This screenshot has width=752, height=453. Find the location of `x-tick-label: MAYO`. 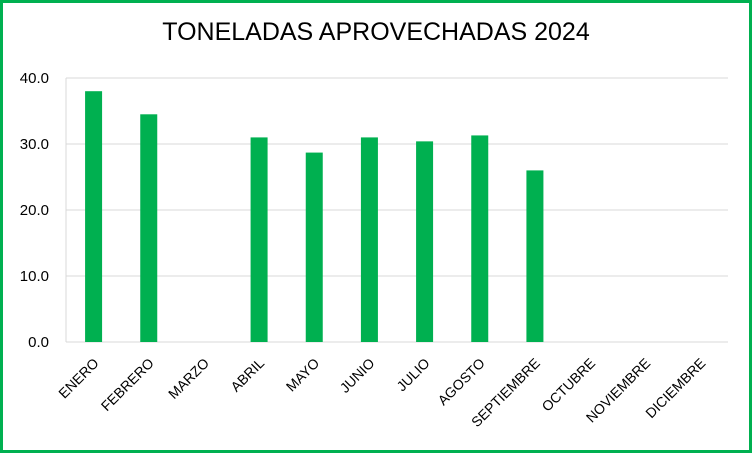

x-tick-label: MAYO is located at coordinates (303, 375).